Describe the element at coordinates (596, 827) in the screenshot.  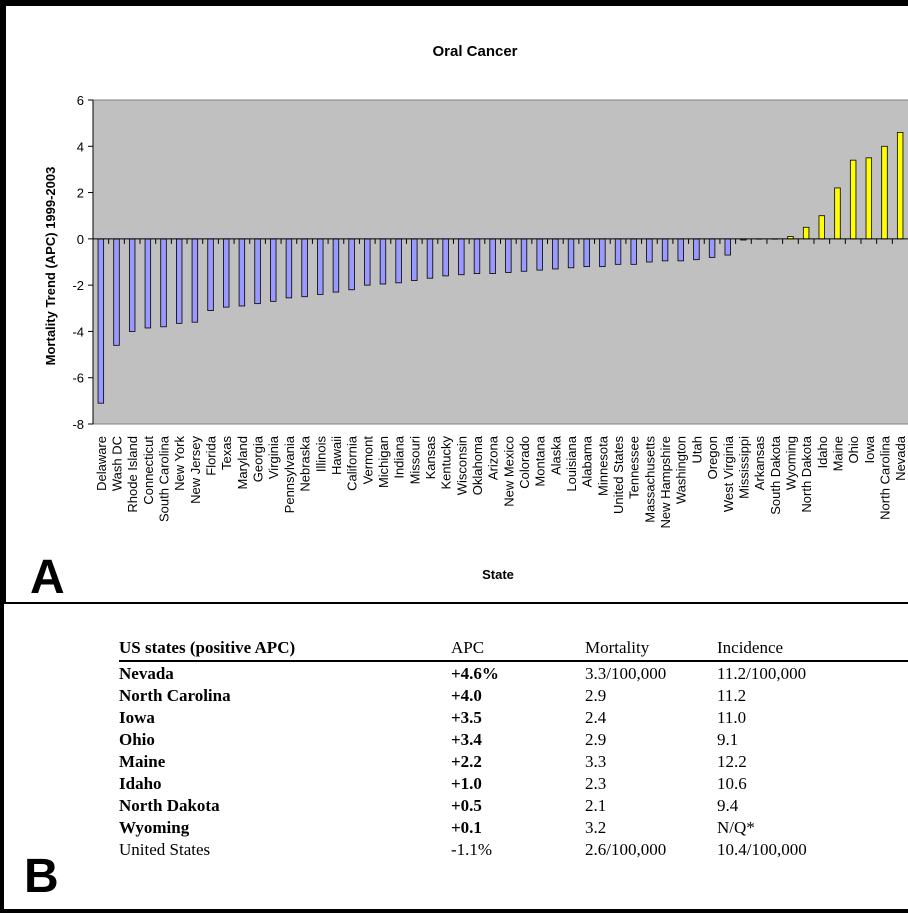
I see `mortality-cell: 3.2` at that location.